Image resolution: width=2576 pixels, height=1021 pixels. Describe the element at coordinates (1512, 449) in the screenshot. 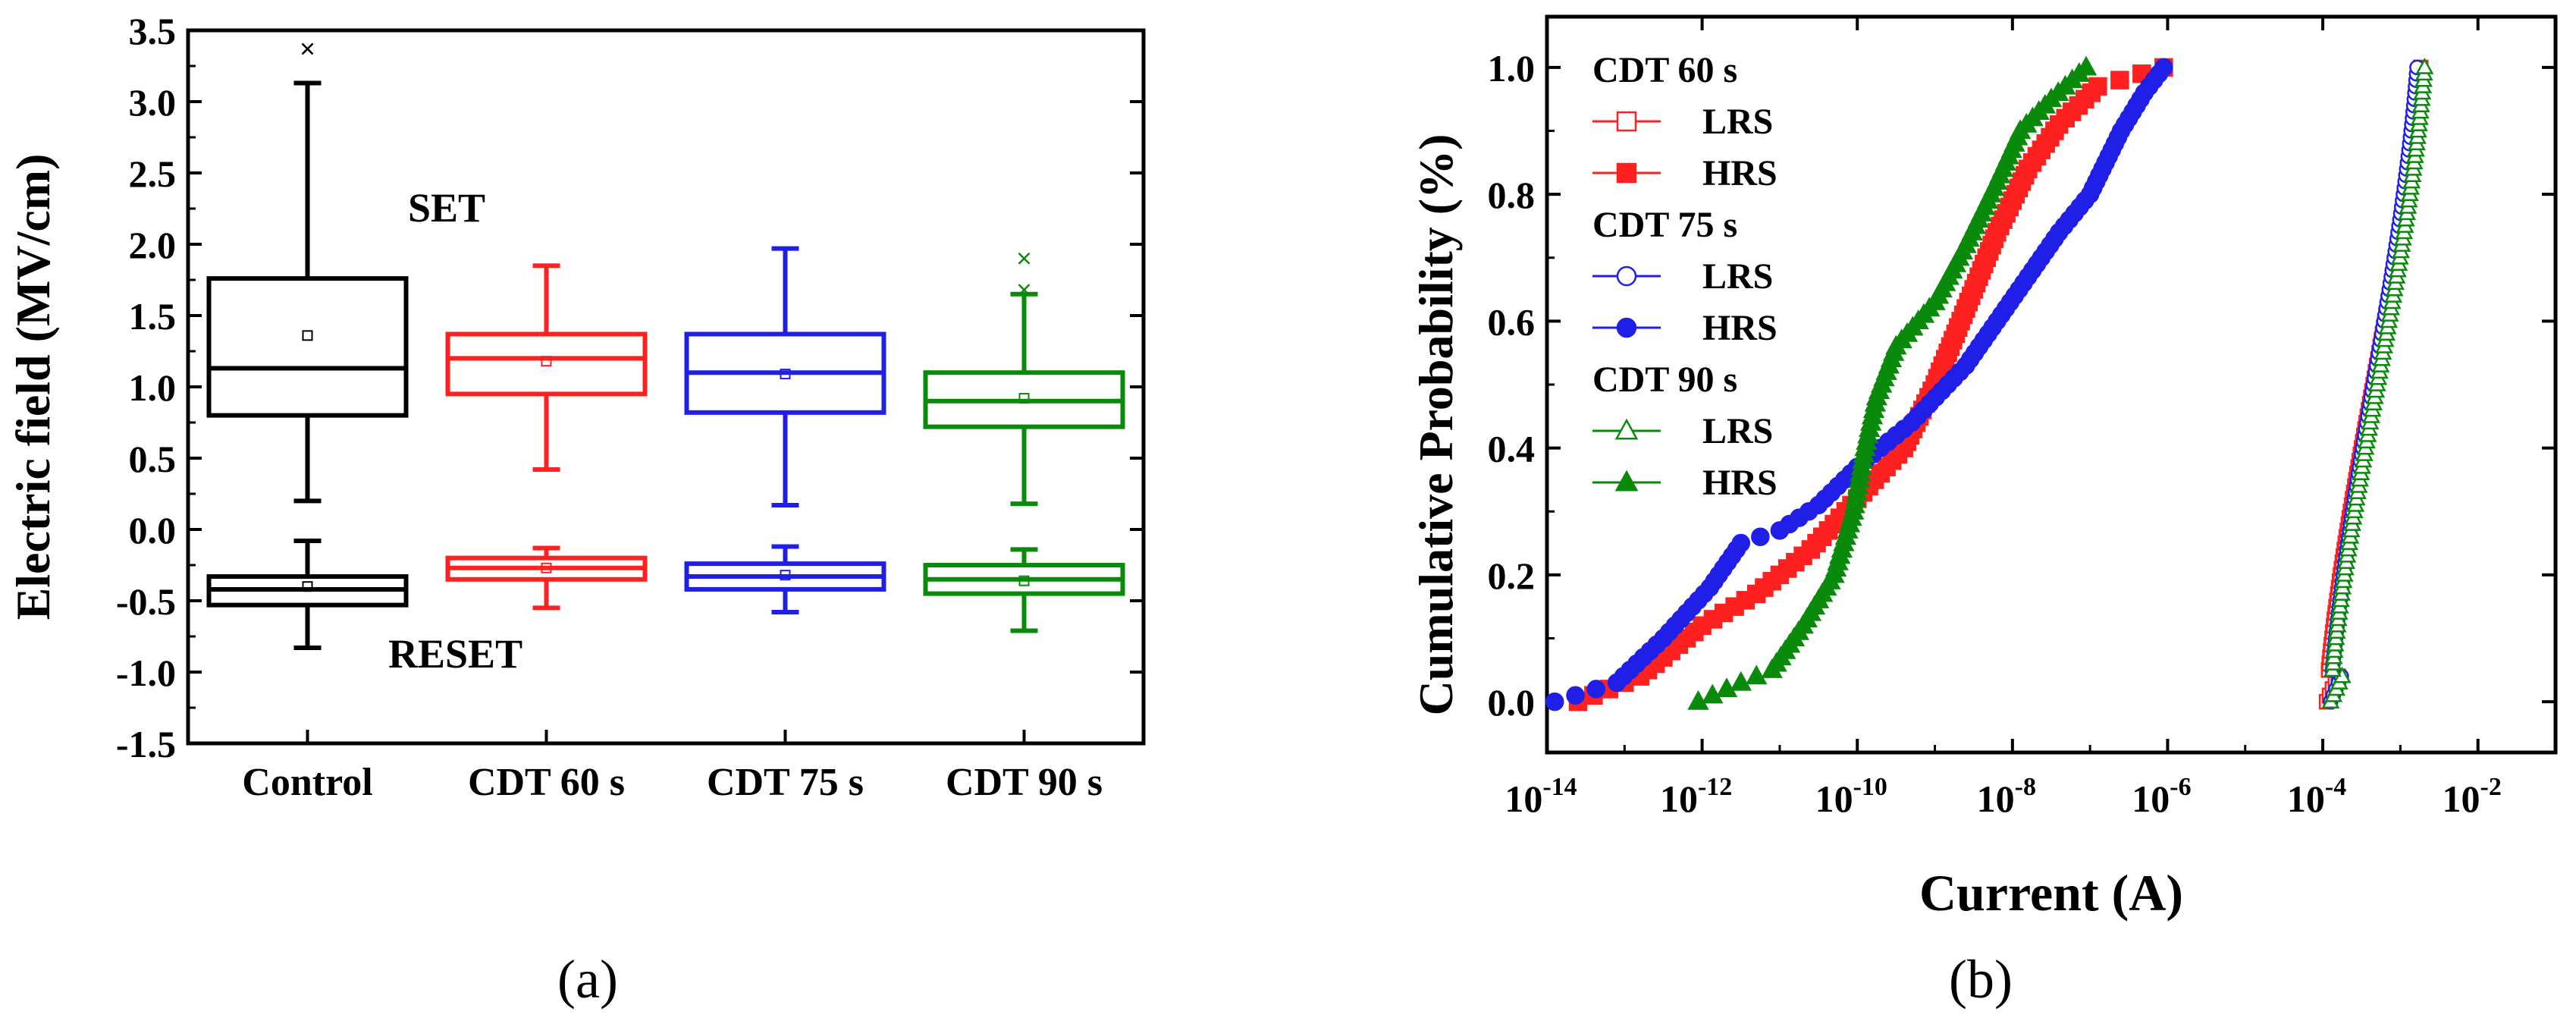

I see `y-tick-label-b: 0.4` at that location.